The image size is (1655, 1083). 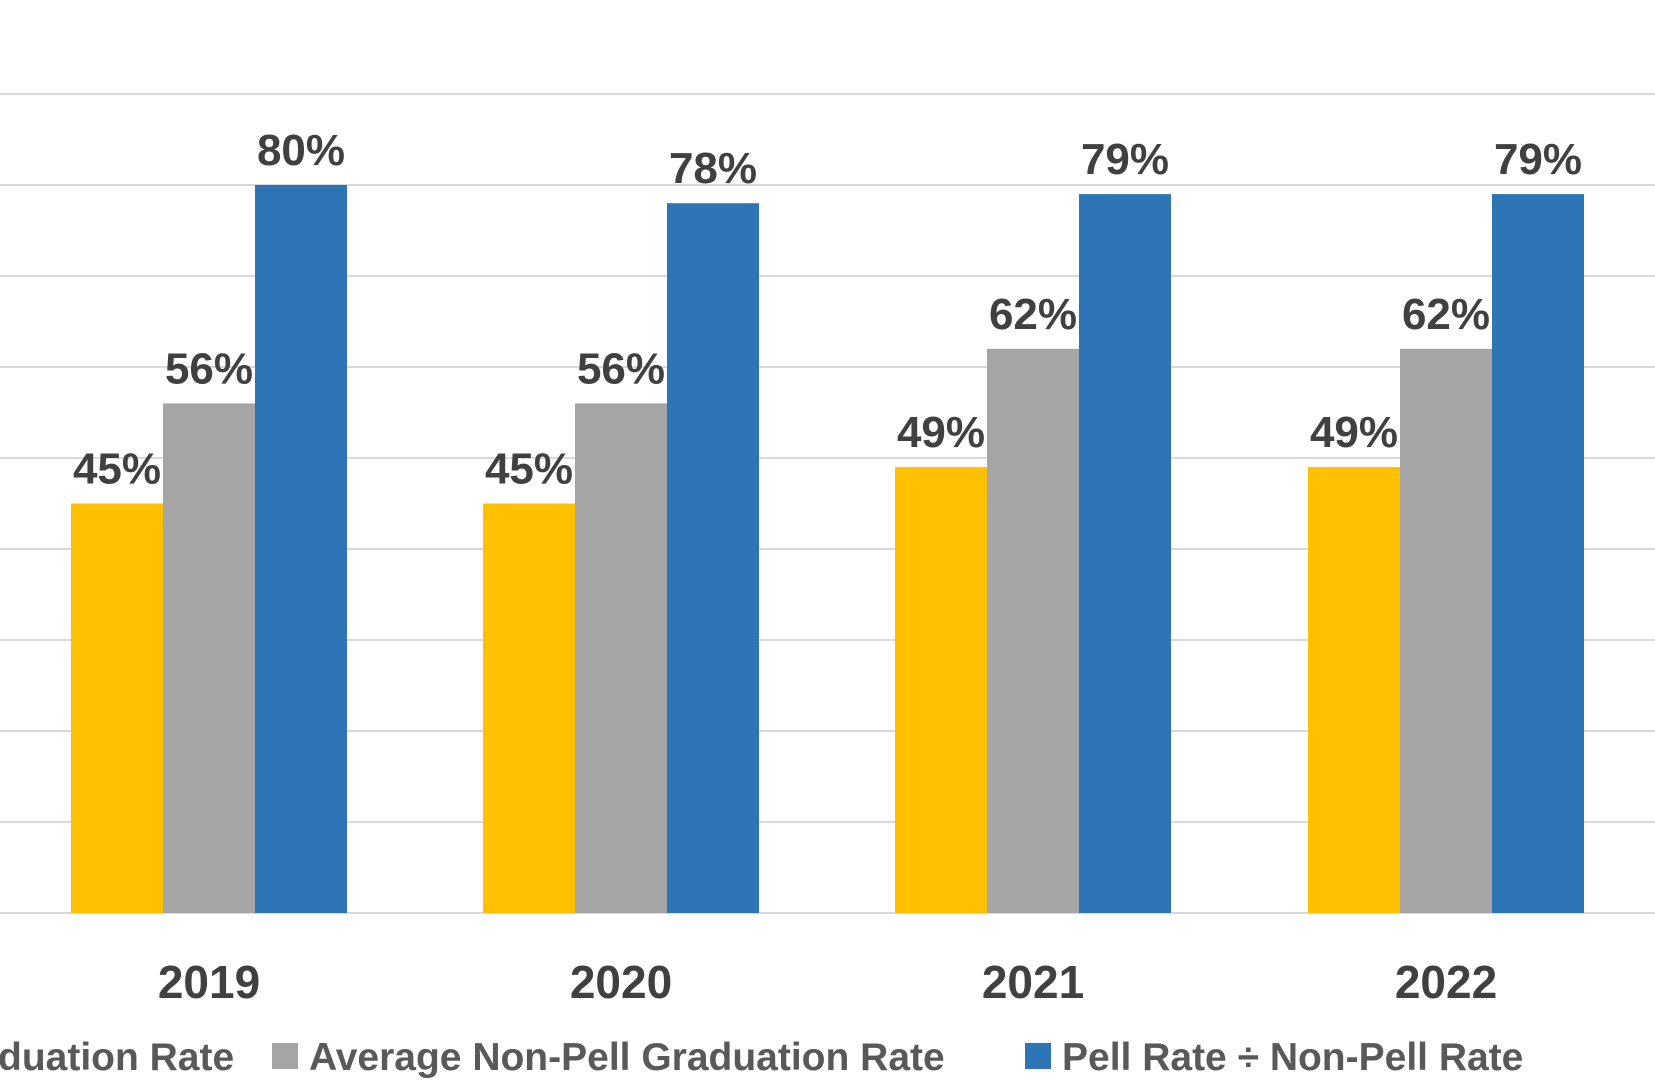 What do you see at coordinates (1446, 314) in the screenshot?
I see `data-label-2022-series-2: 62%` at bounding box center [1446, 314].